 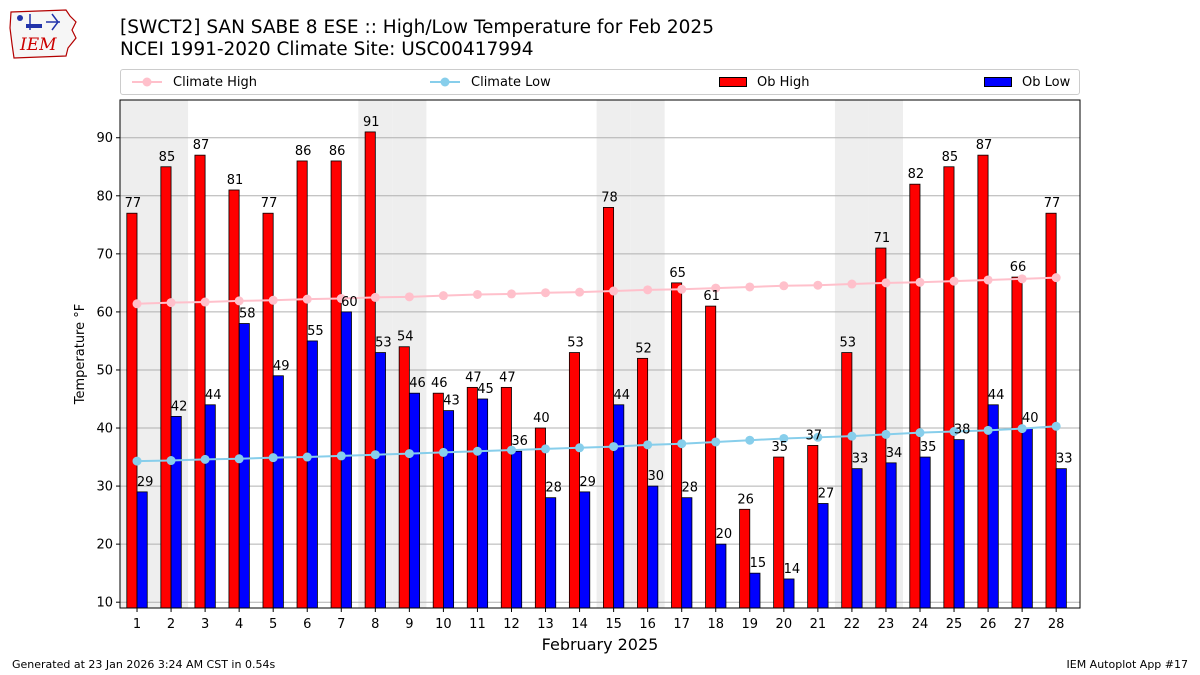 I want to click on legend-item-climate-low: Climate Low, so click(x=490, y=82).